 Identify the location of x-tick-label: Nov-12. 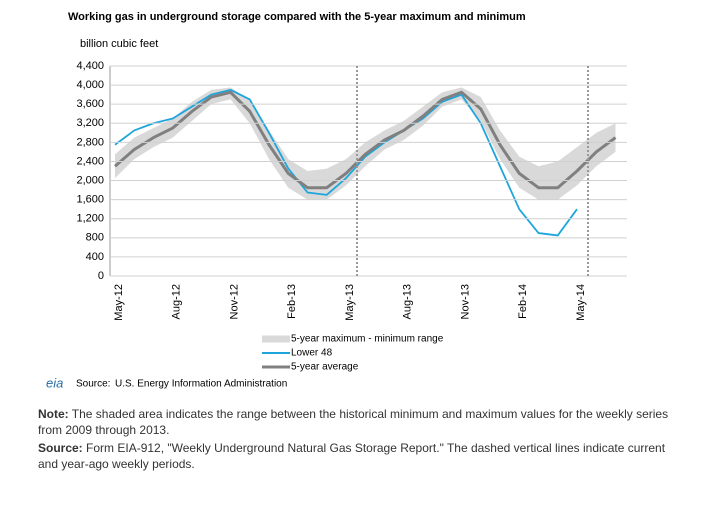
(234, 301).